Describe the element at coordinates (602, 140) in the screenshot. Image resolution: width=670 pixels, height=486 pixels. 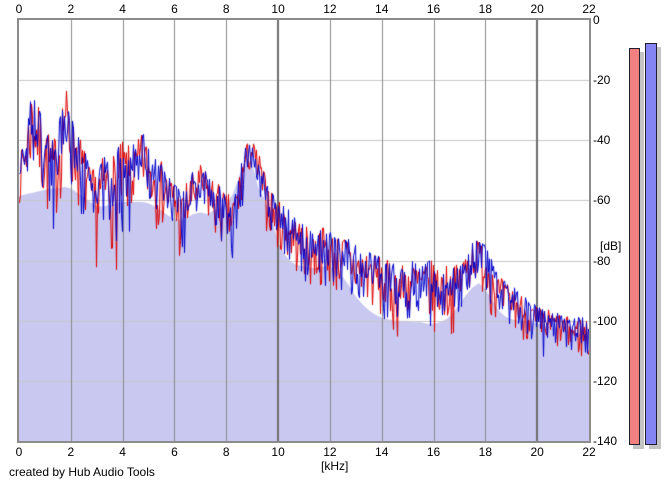
I see `y-tick-label: -40` at that location.